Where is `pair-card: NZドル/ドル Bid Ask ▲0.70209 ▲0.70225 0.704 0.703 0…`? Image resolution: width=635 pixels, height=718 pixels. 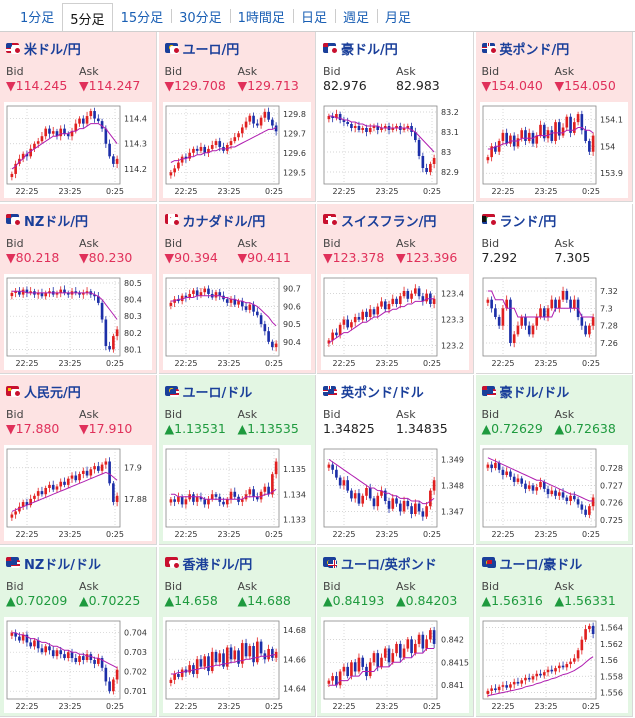
pair-card: NZドル/ドル Bid Ask ▲0.70209 ▲0.70225 0.704 0.703 0… is located at coordinates (78, 631).